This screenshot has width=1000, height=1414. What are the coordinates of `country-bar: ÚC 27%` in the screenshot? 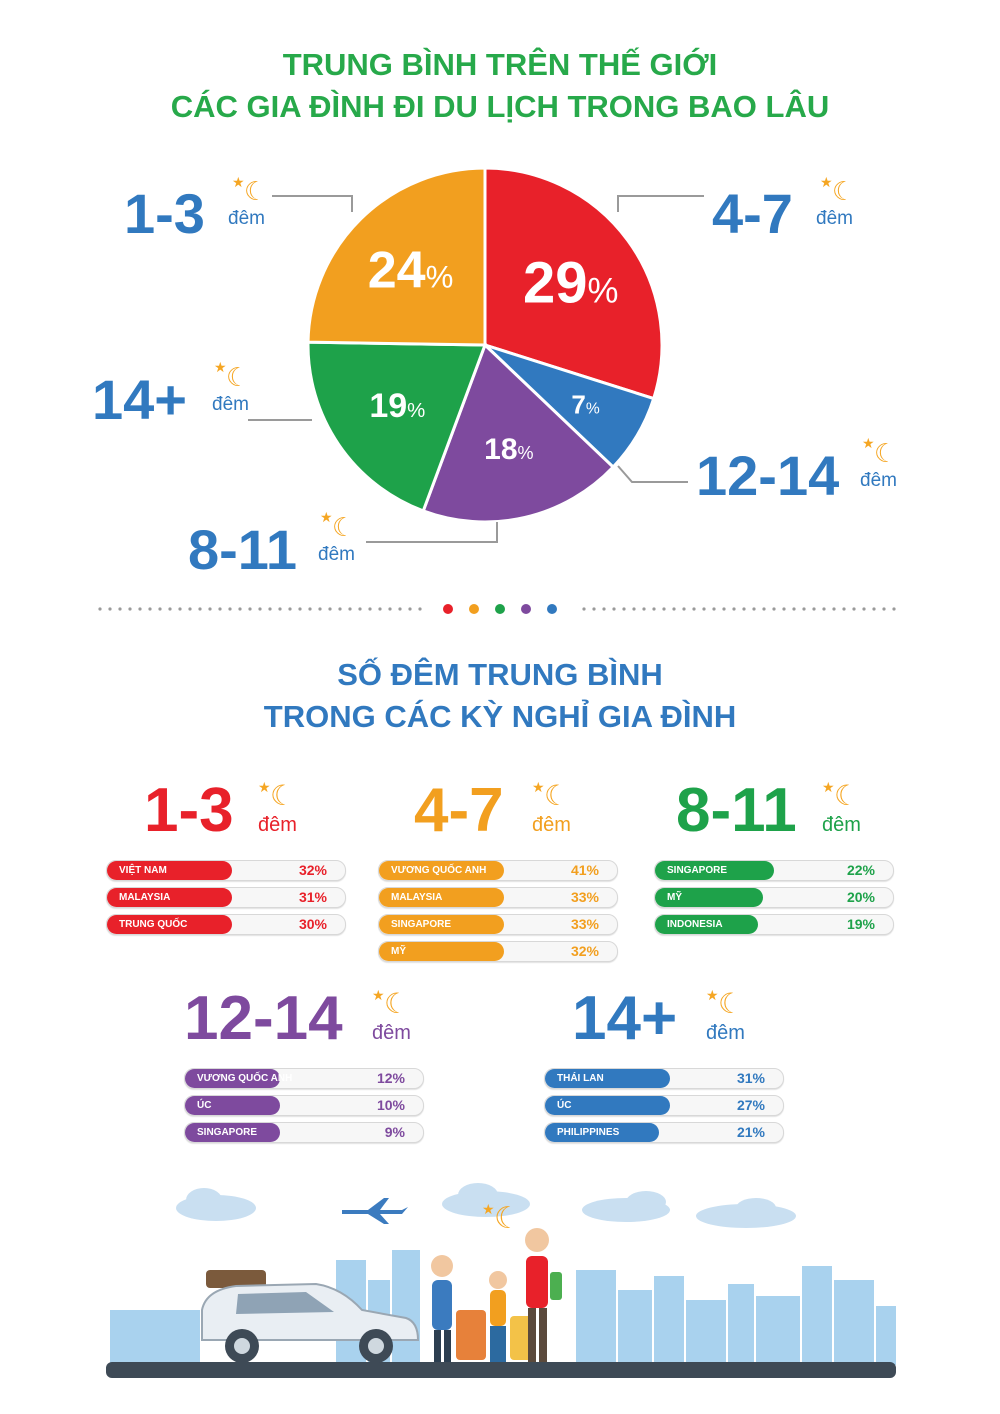 It's located at (664, 1105).